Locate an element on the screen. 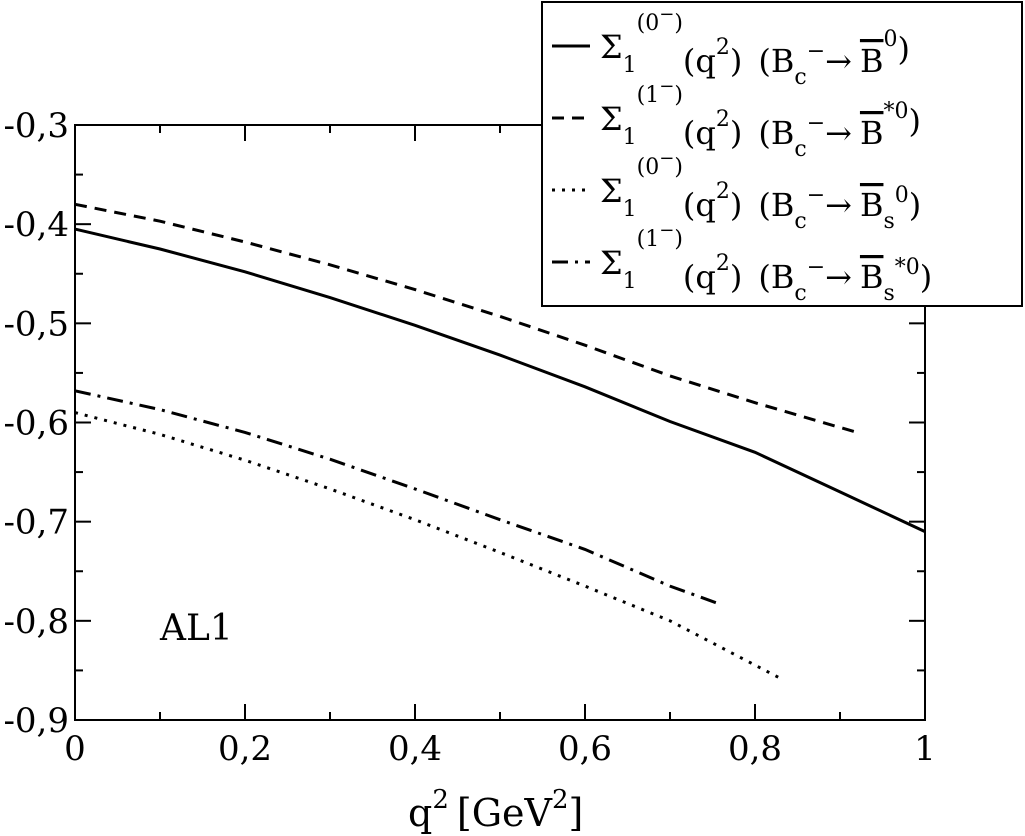 This screenshot has width=1025, height=836. legend-entry-dashdot: Σ1(1−)(q2) (Bc−→ Bs*0) is located at coordinates (766, 263).